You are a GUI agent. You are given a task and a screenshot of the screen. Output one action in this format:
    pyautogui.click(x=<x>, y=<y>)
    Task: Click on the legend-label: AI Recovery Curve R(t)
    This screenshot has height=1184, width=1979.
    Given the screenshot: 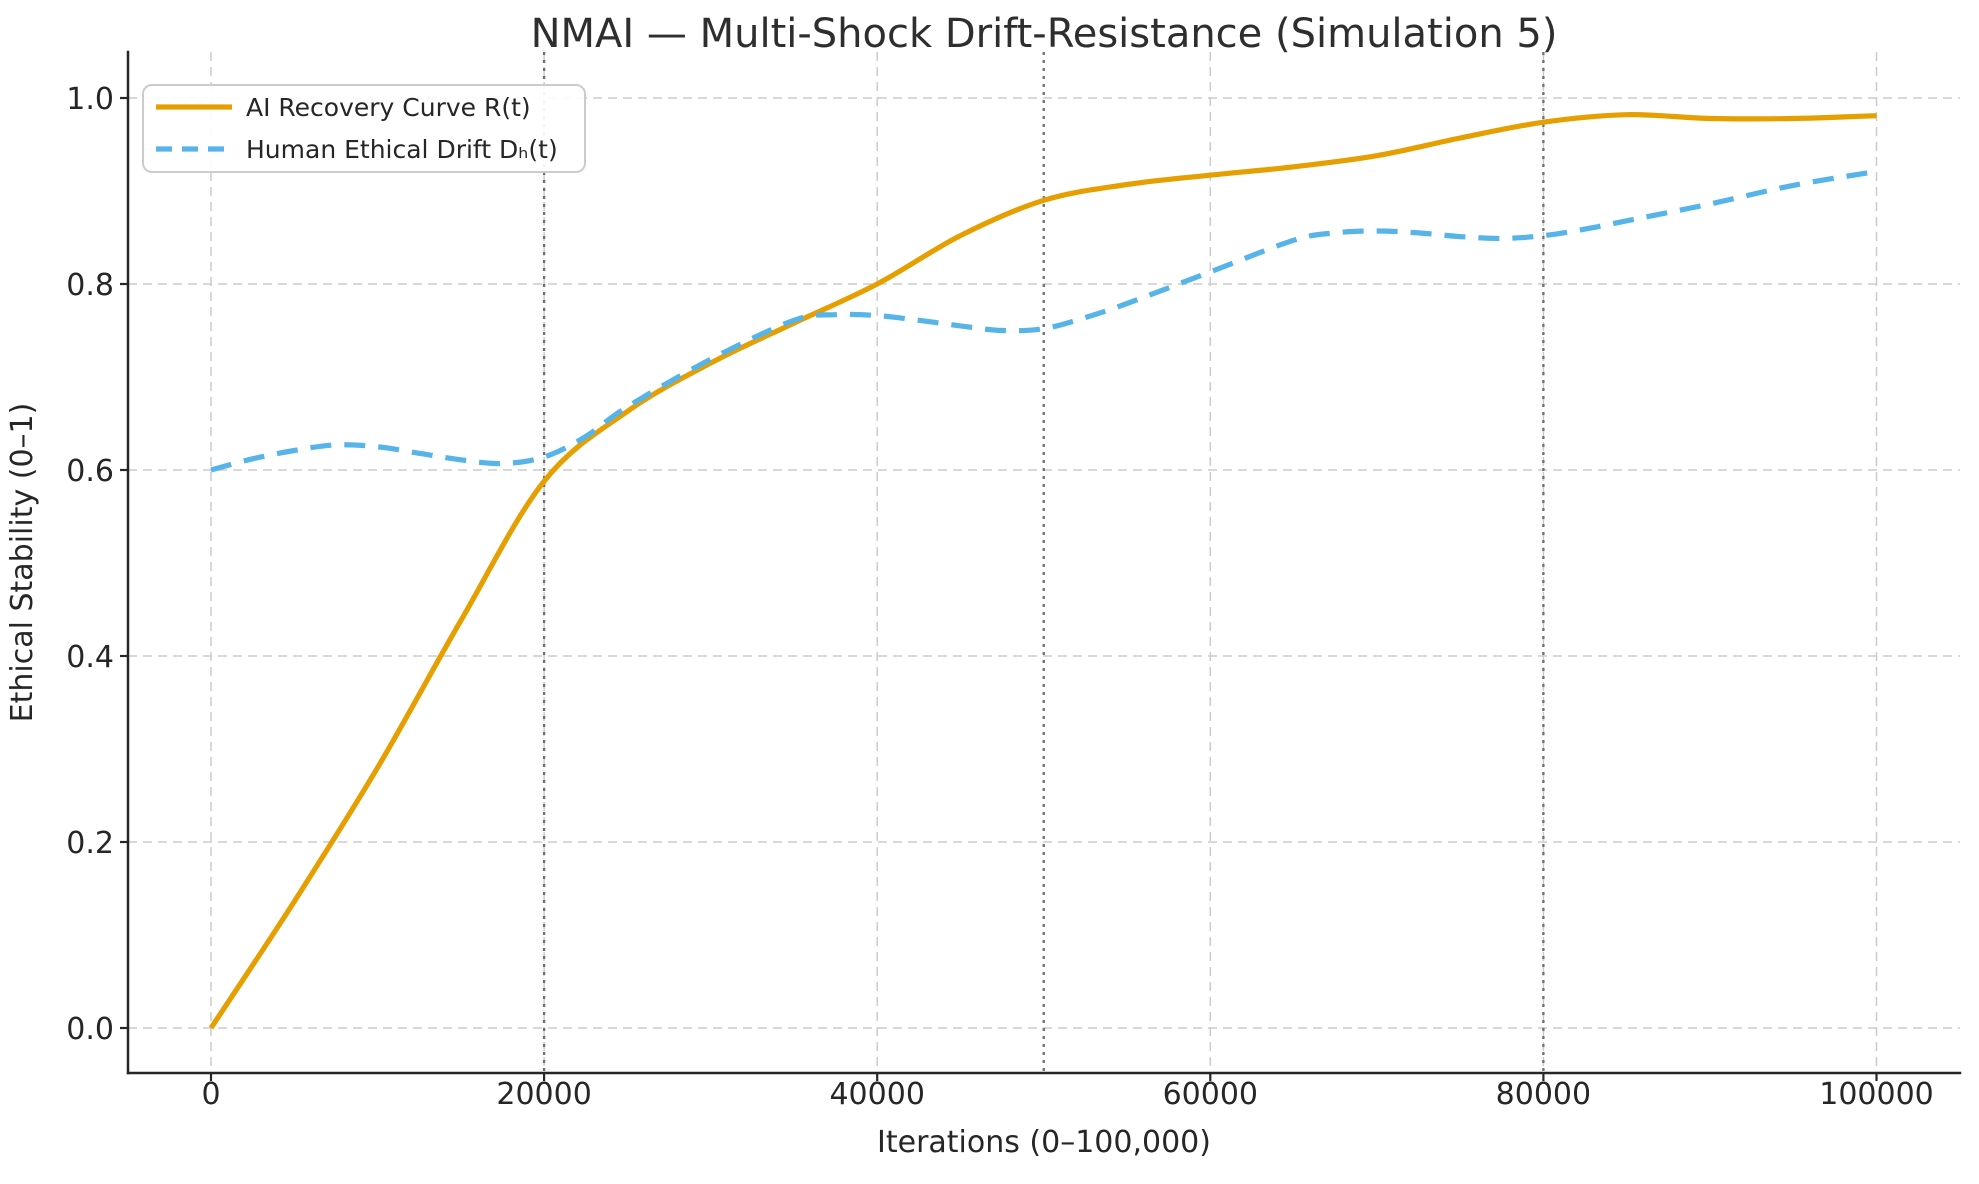 What is the action you would take?
    pyautogui.click(x=388, y=107)
    